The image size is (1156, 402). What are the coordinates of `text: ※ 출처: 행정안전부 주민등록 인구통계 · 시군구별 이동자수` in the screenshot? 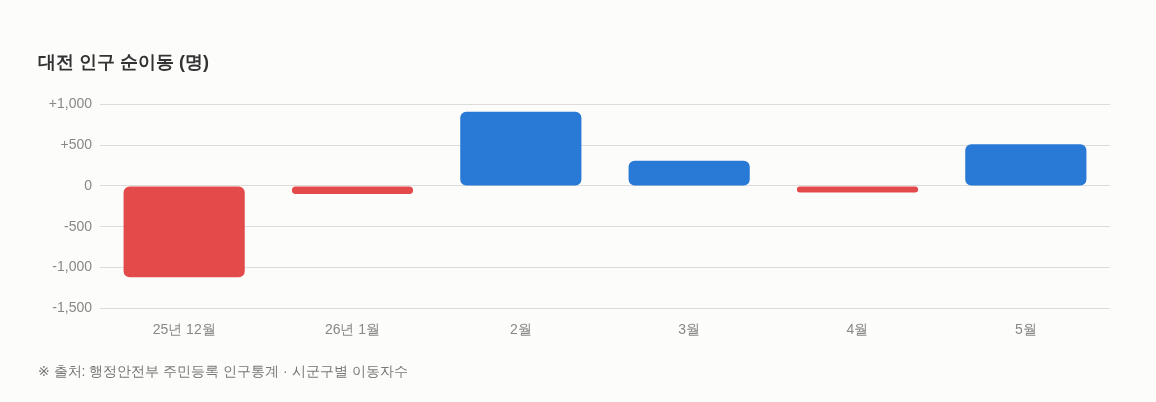 It's located at (223, 372).